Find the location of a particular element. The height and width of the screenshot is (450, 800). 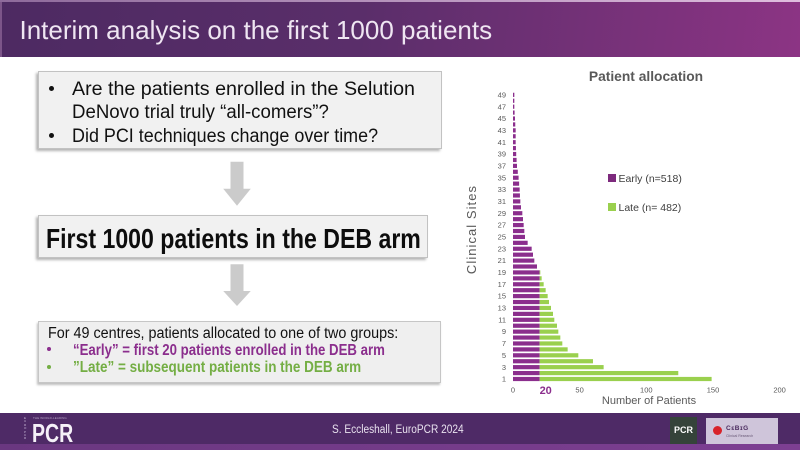

svg-text: 11 is located at coordinates (502, 319).